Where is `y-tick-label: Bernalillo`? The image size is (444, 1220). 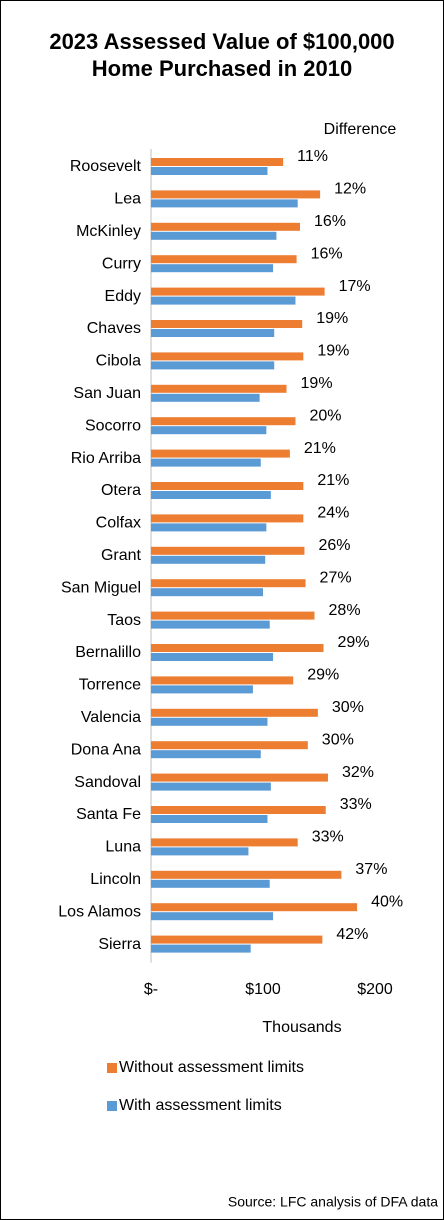 y-tick-label: Bernalillo is located at coordinates (108, 652).